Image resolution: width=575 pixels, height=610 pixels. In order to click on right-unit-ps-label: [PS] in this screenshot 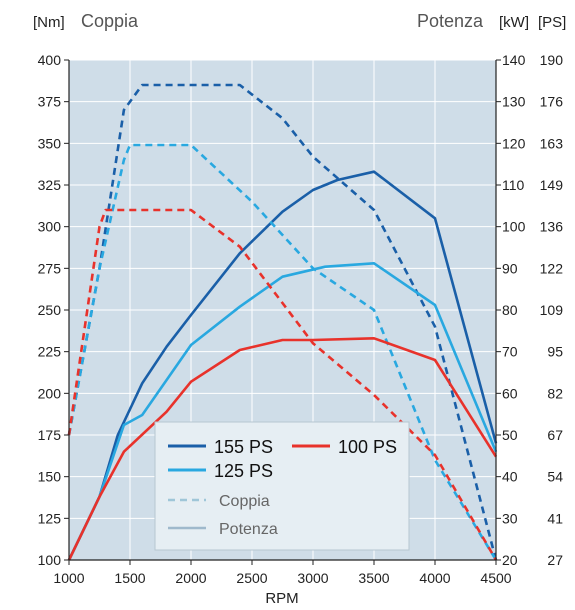, I will do `click(552, 22)`.